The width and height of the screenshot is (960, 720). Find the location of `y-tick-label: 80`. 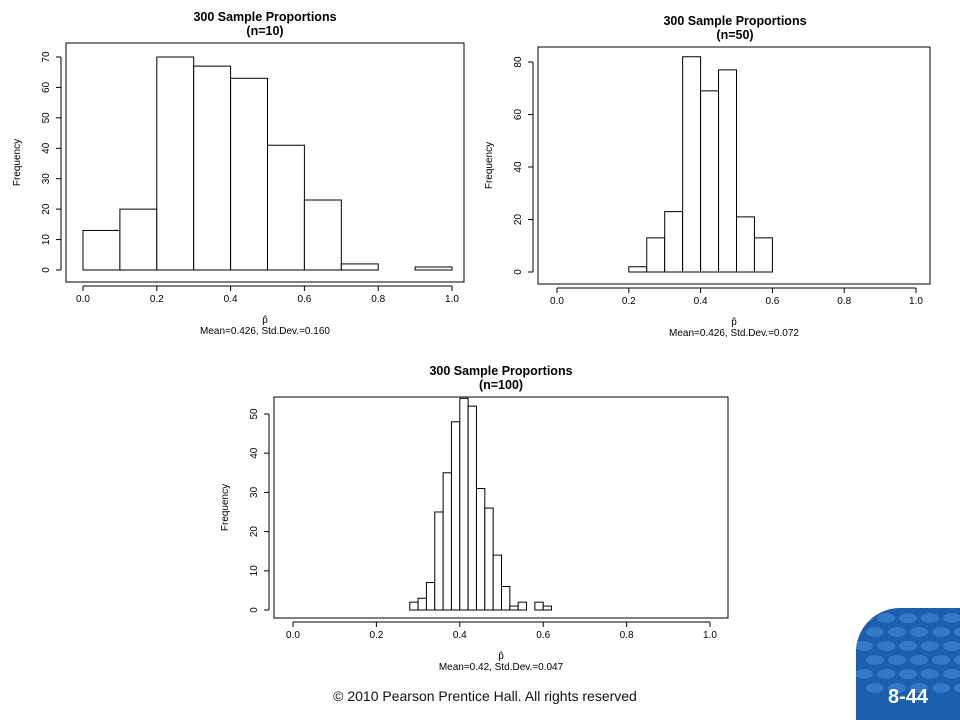

y-tick-label: 80 is located at coordinates (518, 62).